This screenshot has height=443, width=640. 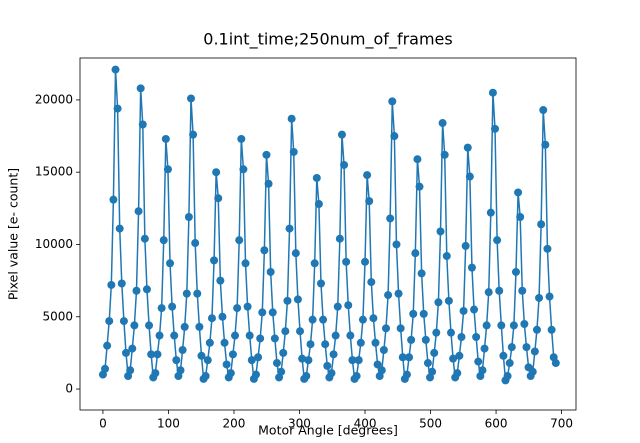 I want to click on y-tick-label: 20000, so click(x=54, y=99).